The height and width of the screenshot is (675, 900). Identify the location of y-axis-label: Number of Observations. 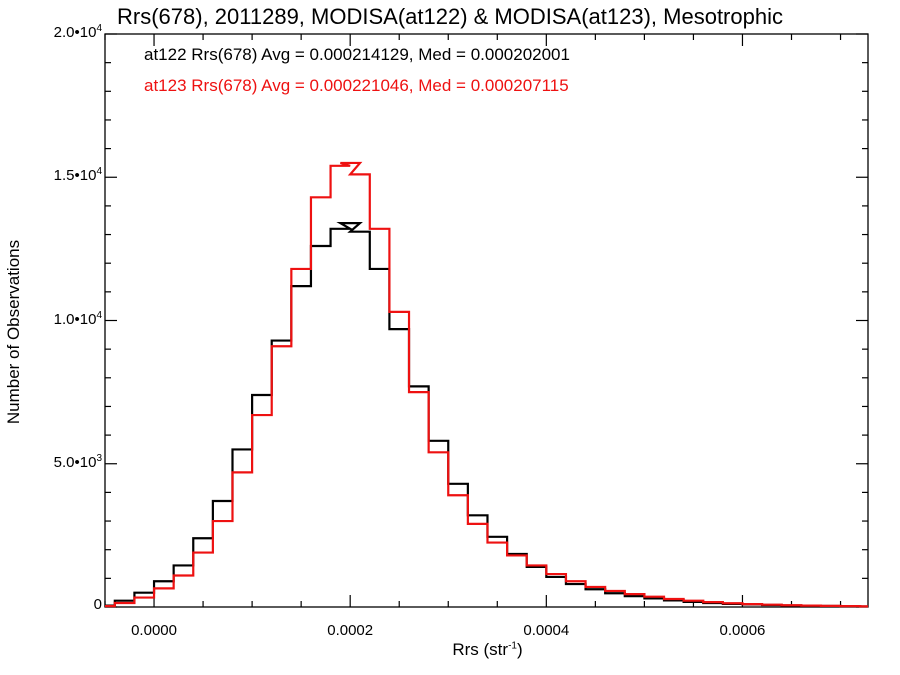
(13, 332).